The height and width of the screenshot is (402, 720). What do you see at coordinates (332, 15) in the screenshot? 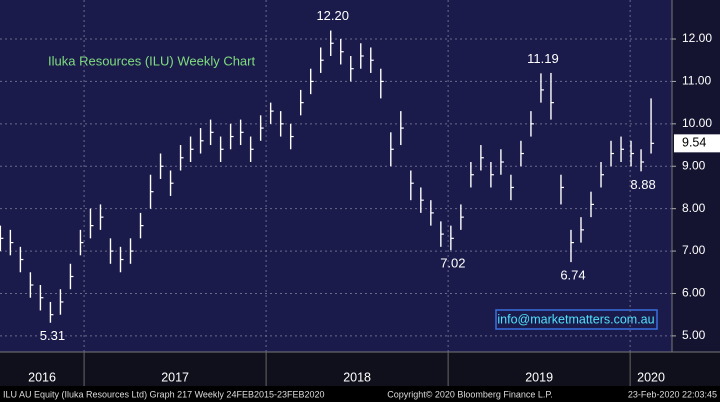
I see `annotation: 12.20` at bounding box center [332, 15].